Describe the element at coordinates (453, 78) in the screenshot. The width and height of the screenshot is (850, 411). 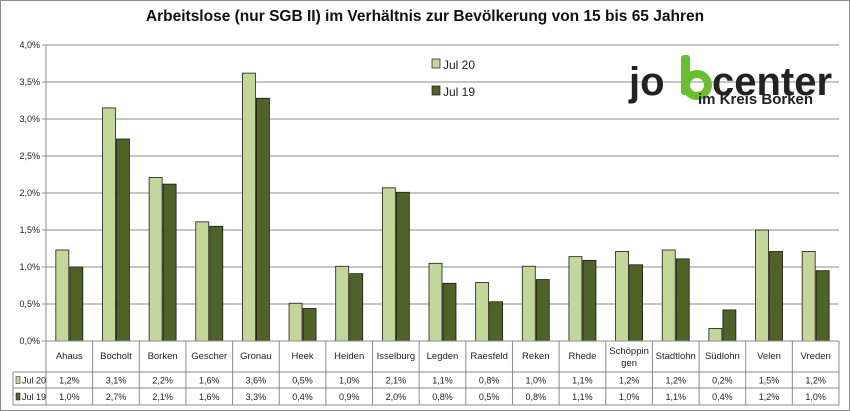
I see `legend: Jul 20 Jul 19` at that location.